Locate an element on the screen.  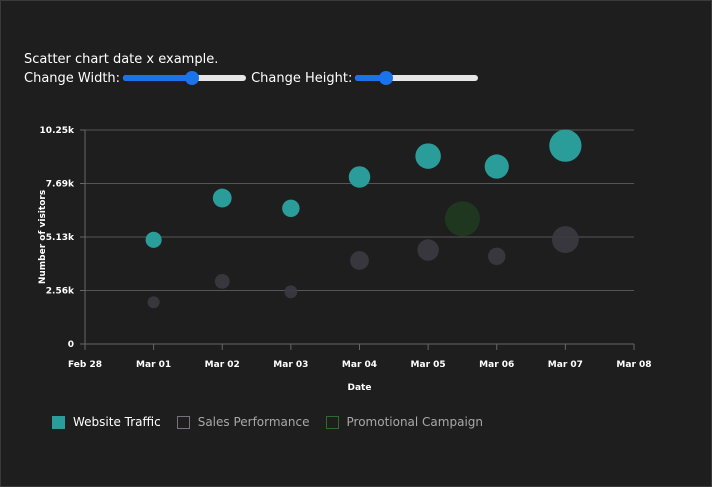
x-tick-label: Mar 07 is located at coordinates (565, 365).